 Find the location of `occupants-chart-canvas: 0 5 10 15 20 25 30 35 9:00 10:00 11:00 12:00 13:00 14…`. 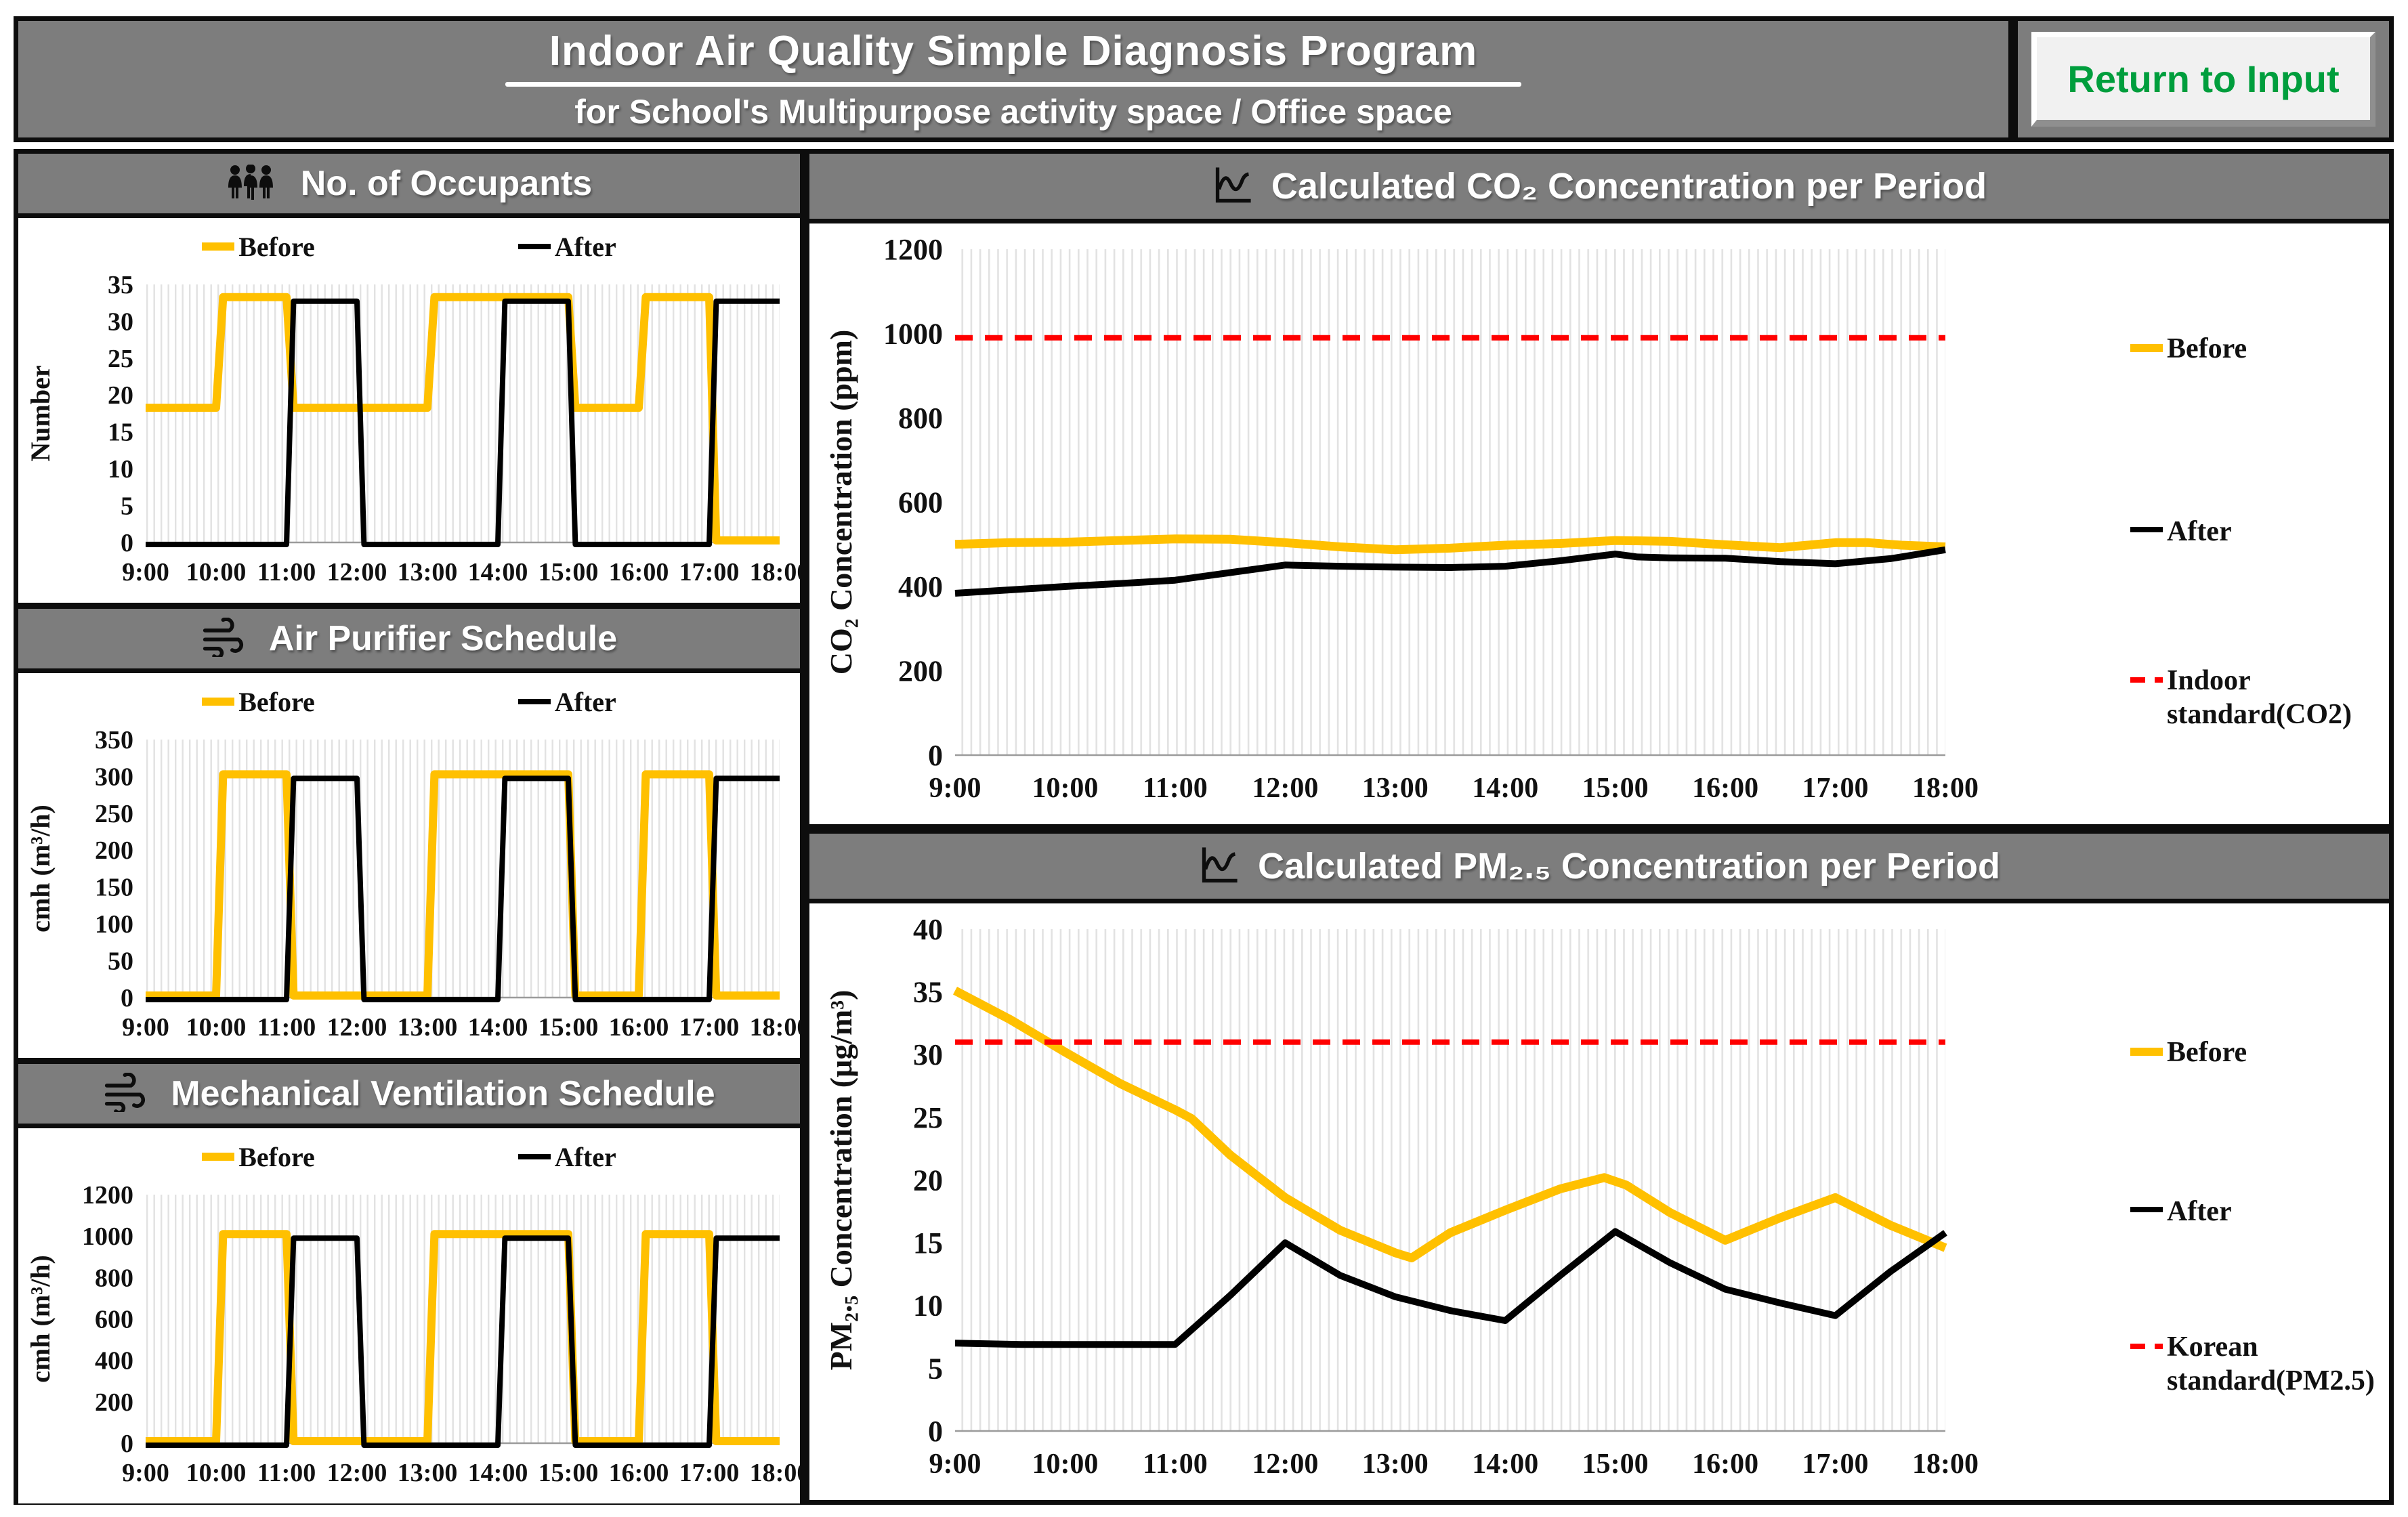

occupants-chart-canvas: 0 5 10 15 20 25 30 35 9:00 10:00 11:00 12:00 13:00 14… is located at coordinates (413, 437).